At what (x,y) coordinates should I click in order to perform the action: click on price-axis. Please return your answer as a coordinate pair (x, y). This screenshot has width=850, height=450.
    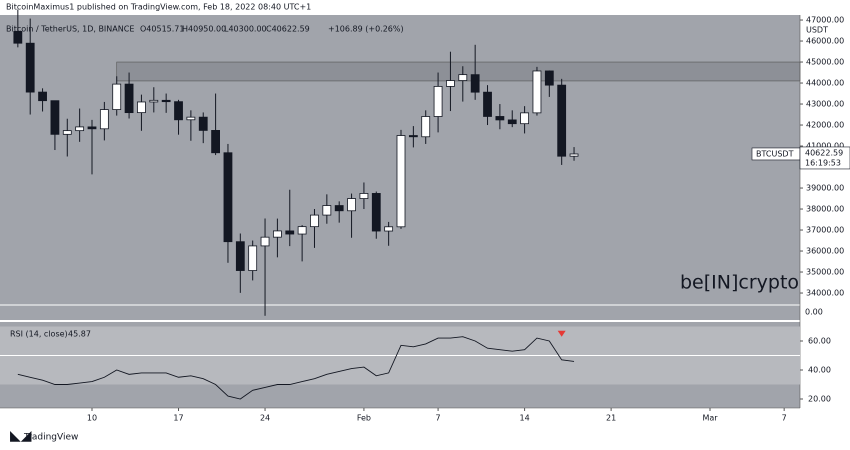
    Looking at the image, I should click on (825, 211).